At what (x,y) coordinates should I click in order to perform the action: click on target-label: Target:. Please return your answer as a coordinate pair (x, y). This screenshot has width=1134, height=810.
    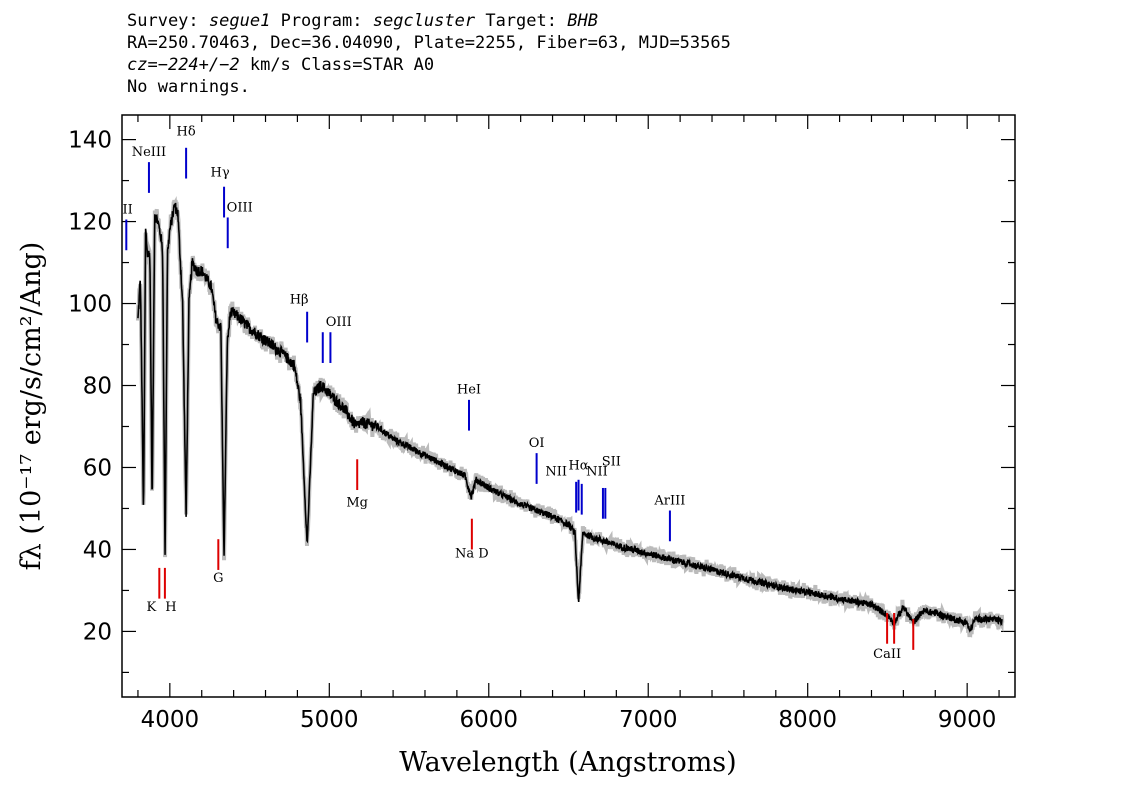
    Looking at the image, I should click on (521, 21).